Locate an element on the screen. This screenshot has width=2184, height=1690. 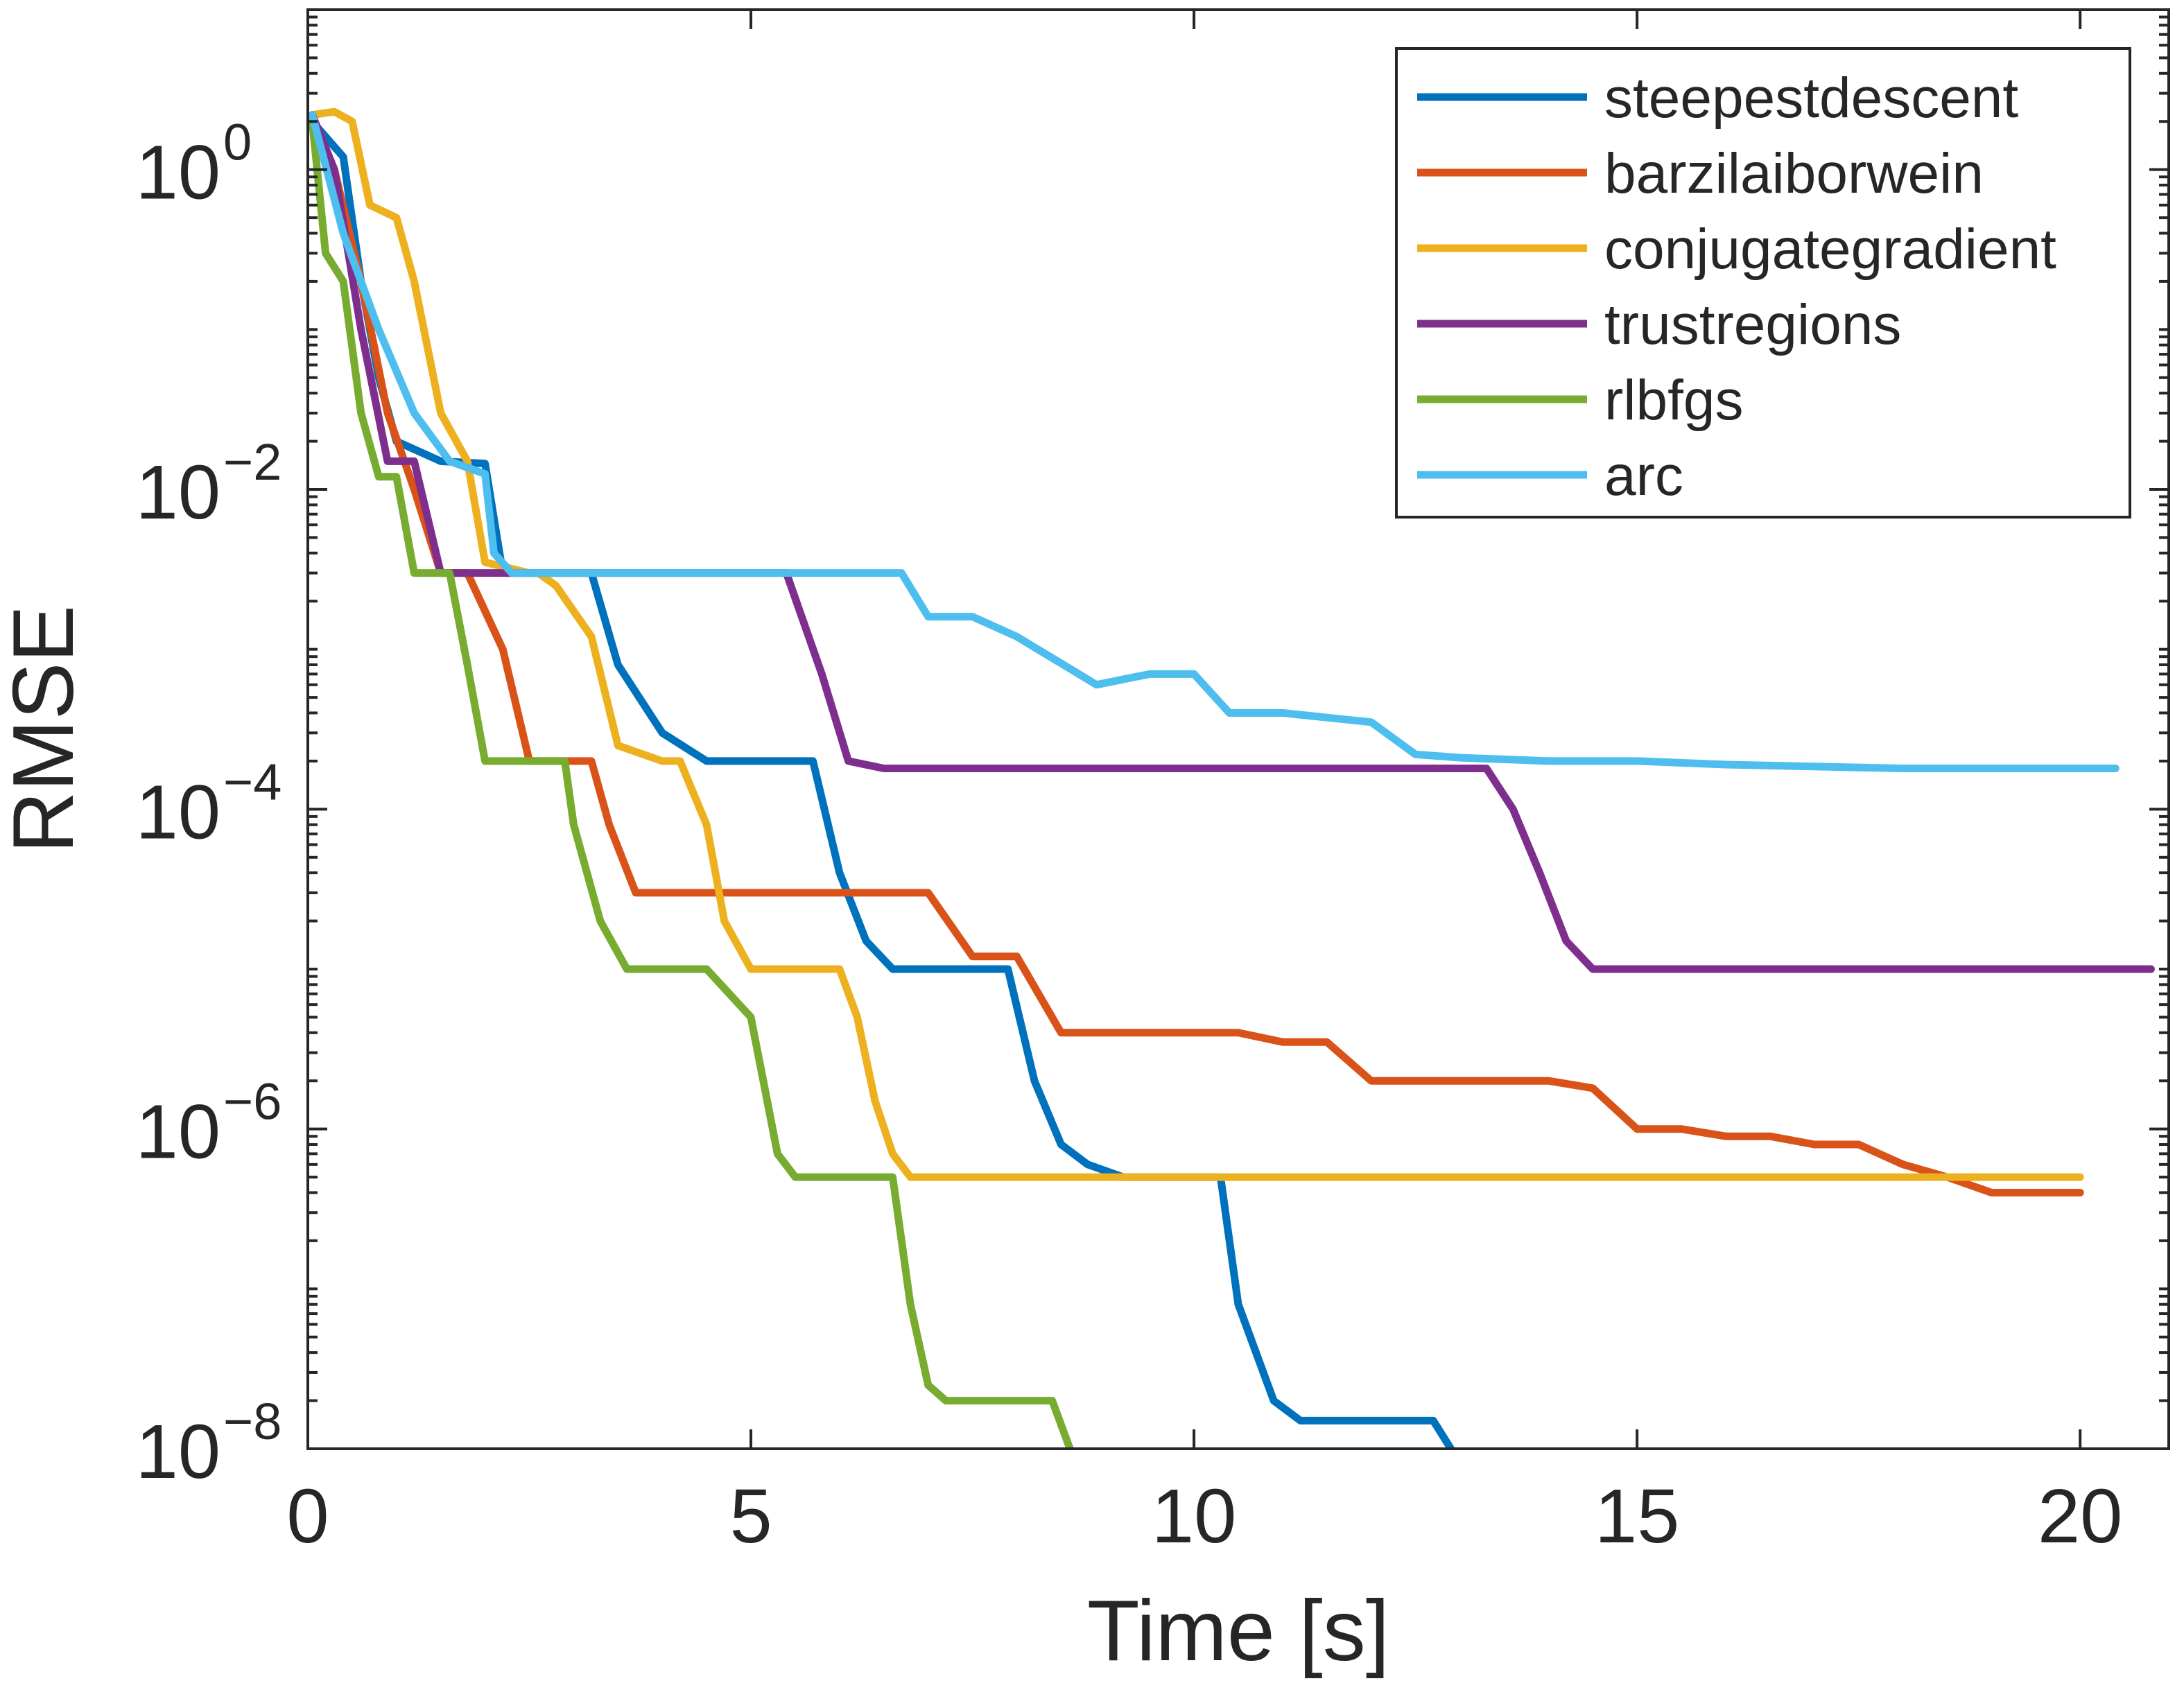
x-tick-label: 20 is located at coordinates (2080, 1517).